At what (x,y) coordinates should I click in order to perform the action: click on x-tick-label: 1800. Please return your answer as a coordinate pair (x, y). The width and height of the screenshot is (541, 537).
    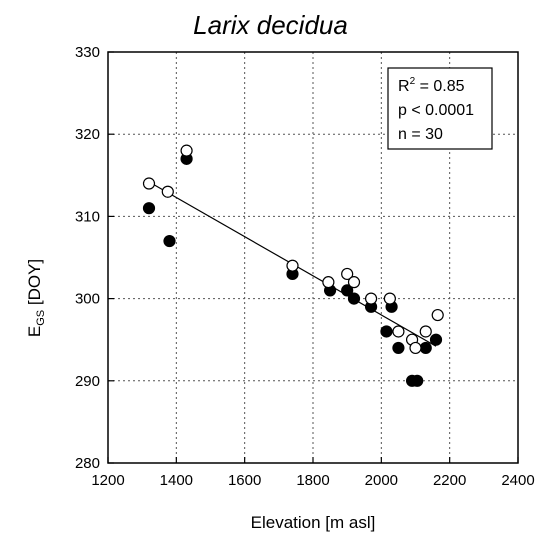
    Looking at the image, I should click on (312, 480).